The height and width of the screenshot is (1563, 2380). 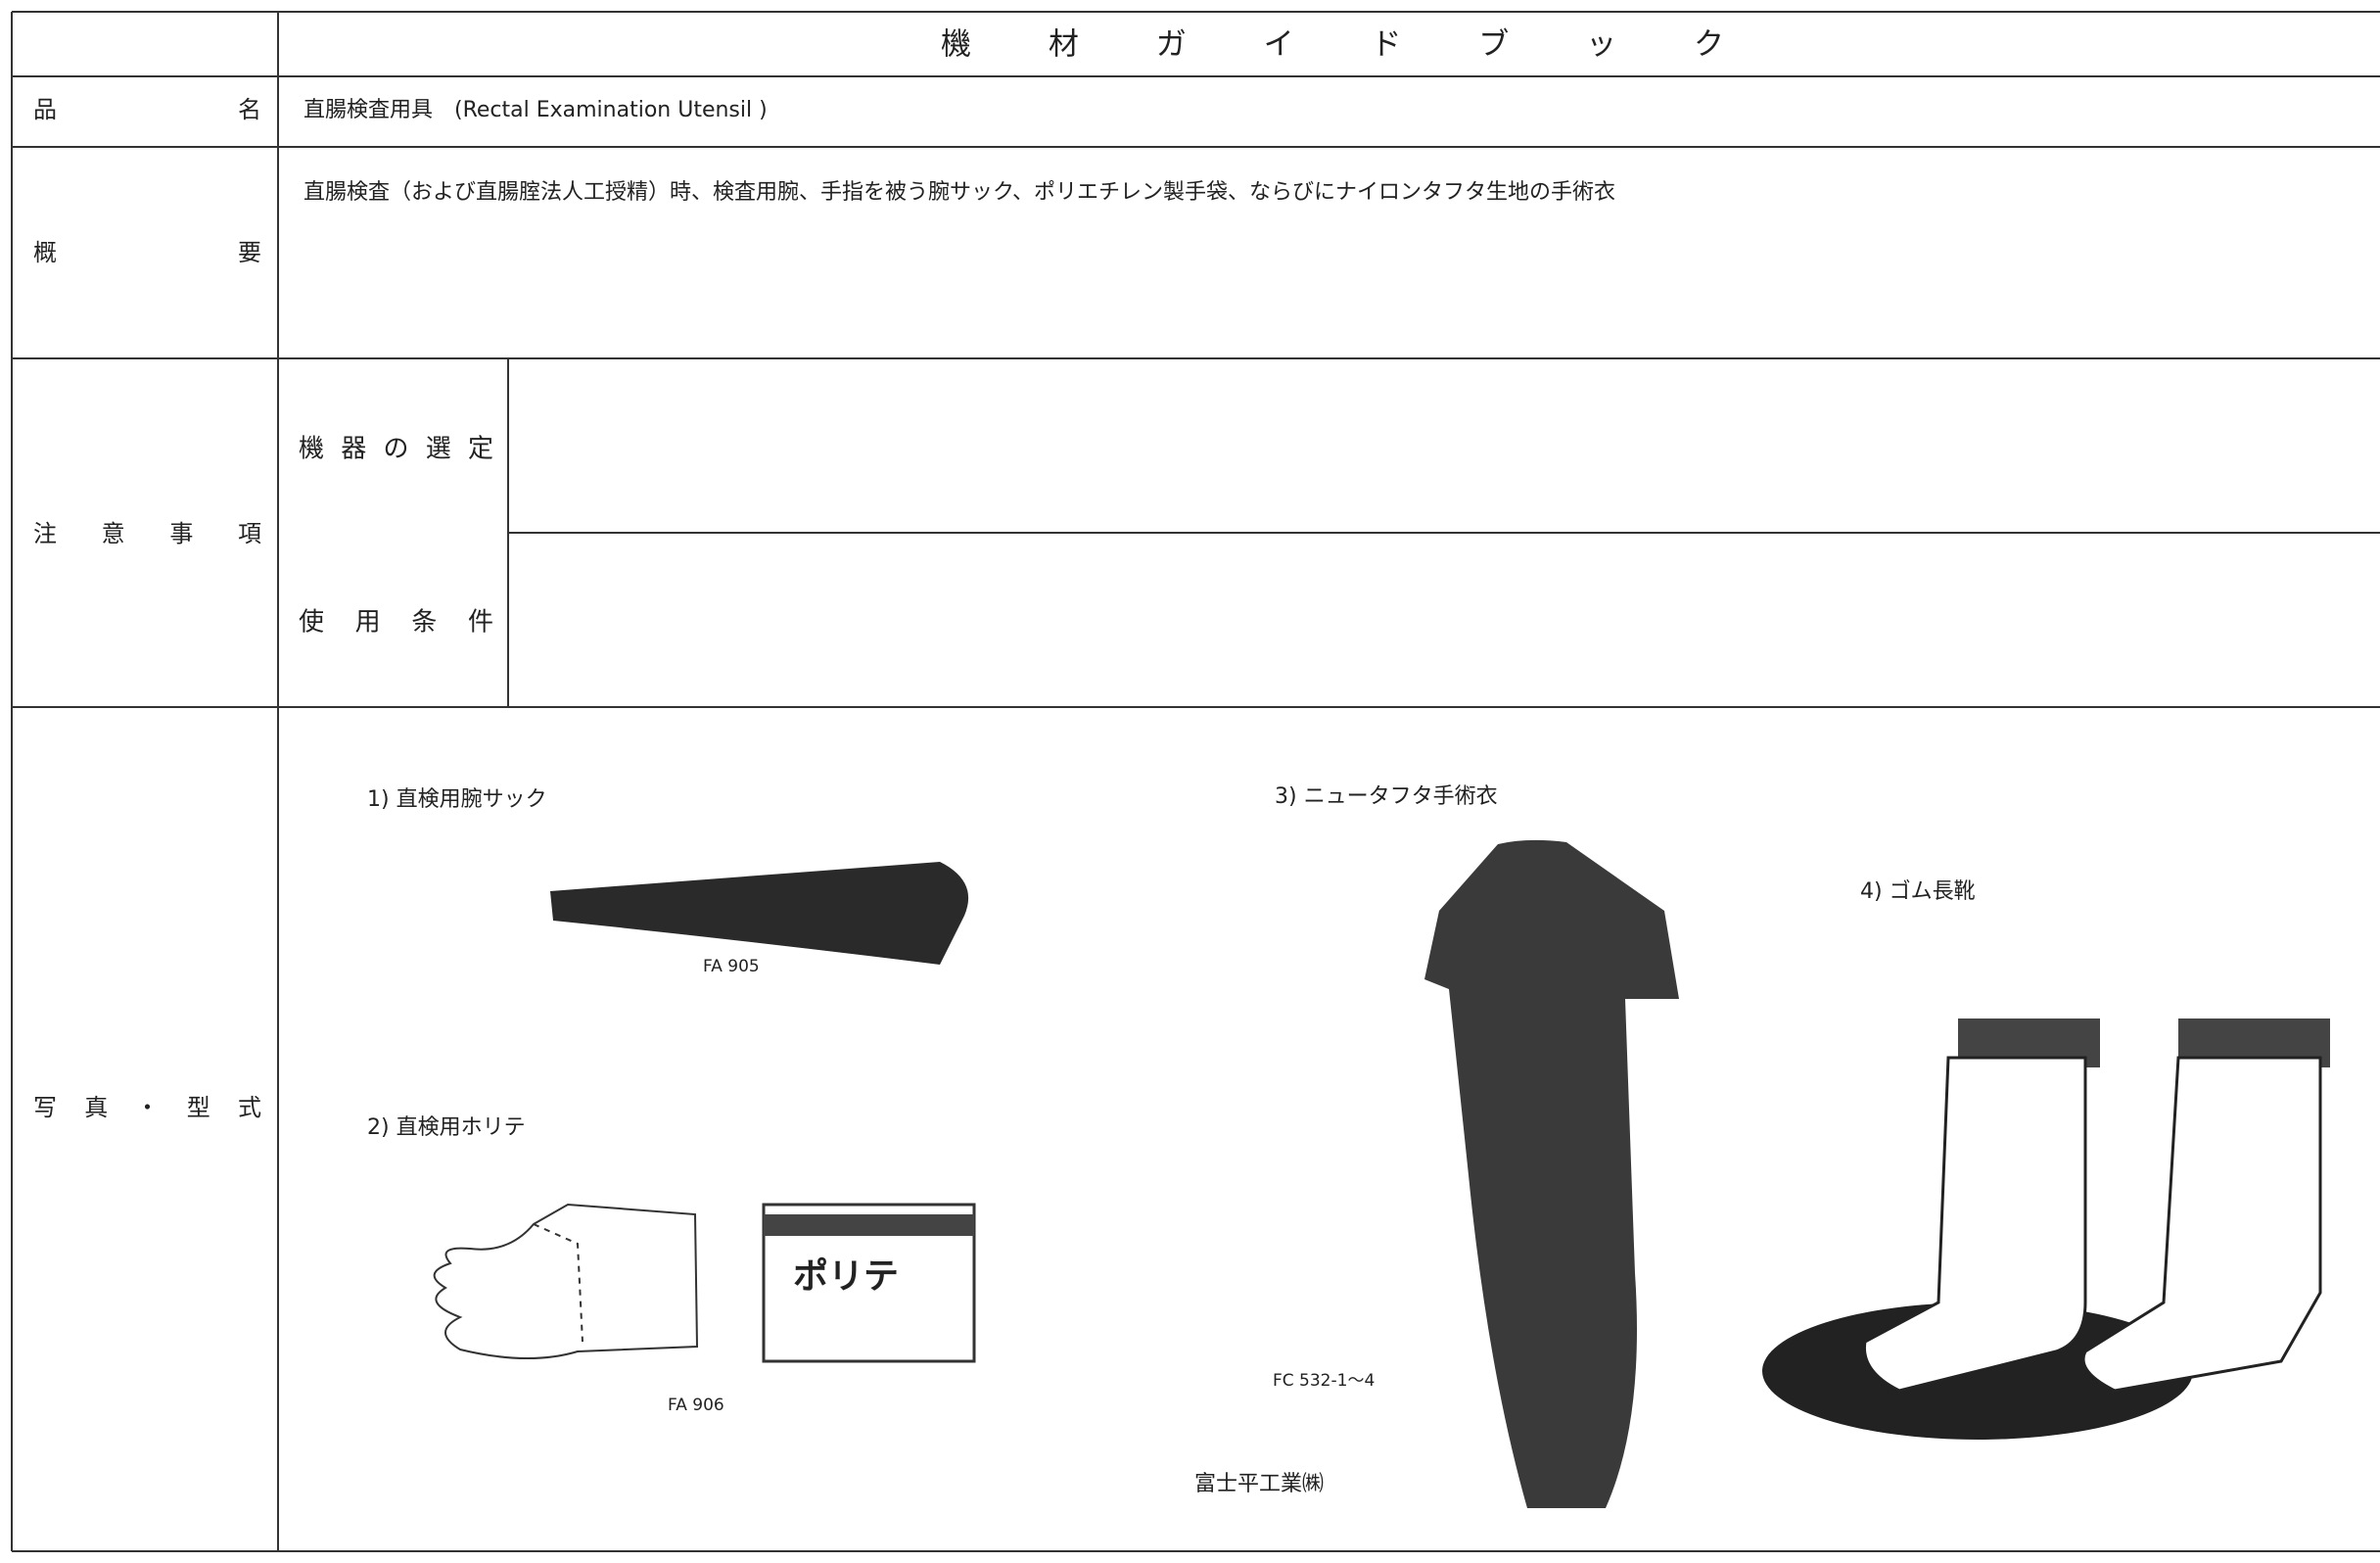 I want to click on row-label: 写真・型式, so click(x=147, y=1107).